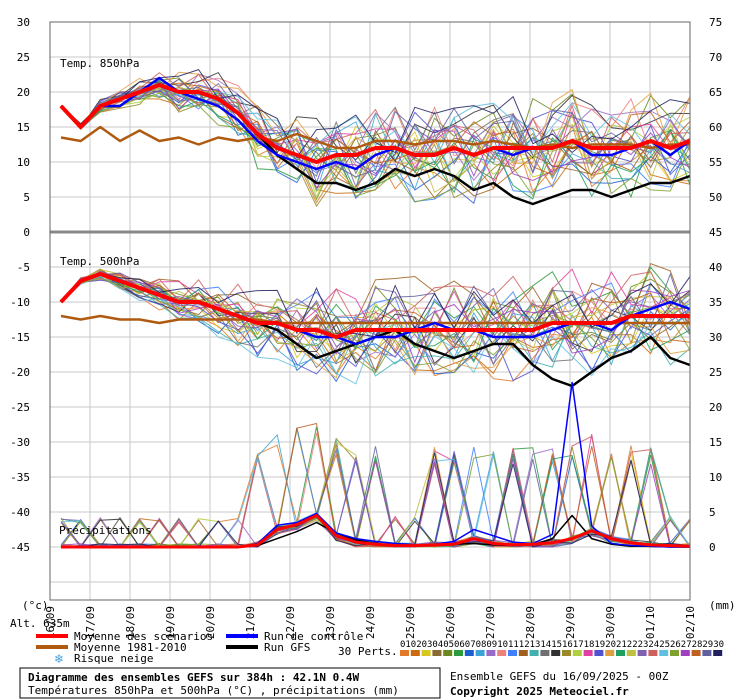  I want to click on left-tick-label: -35, so click(20, 477).